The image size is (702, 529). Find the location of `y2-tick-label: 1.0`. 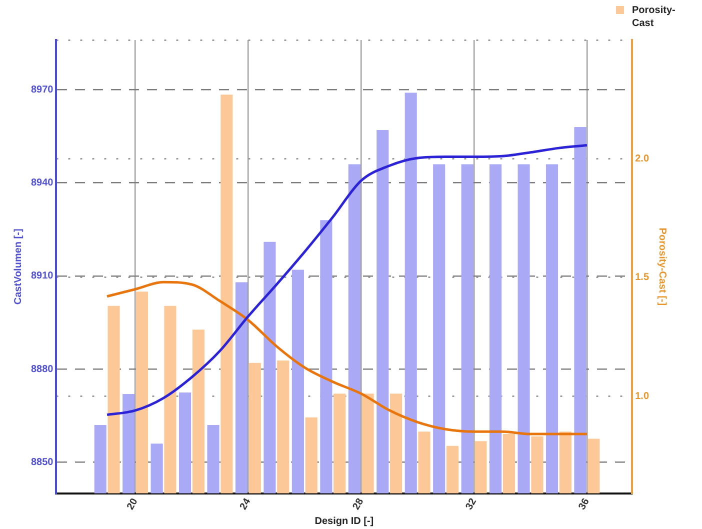

y2-tick-label: 1.0 is located at coordinates (642, 396).